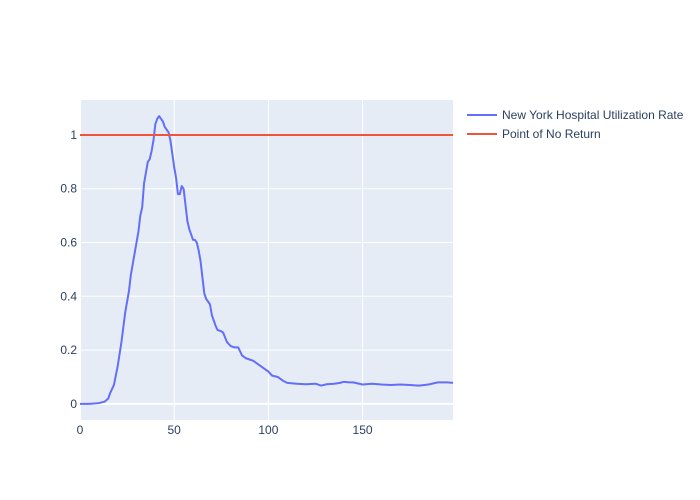 This screenshot has height=500, width=700. I want to click on x-tick-label: 100, so click(268, 430).